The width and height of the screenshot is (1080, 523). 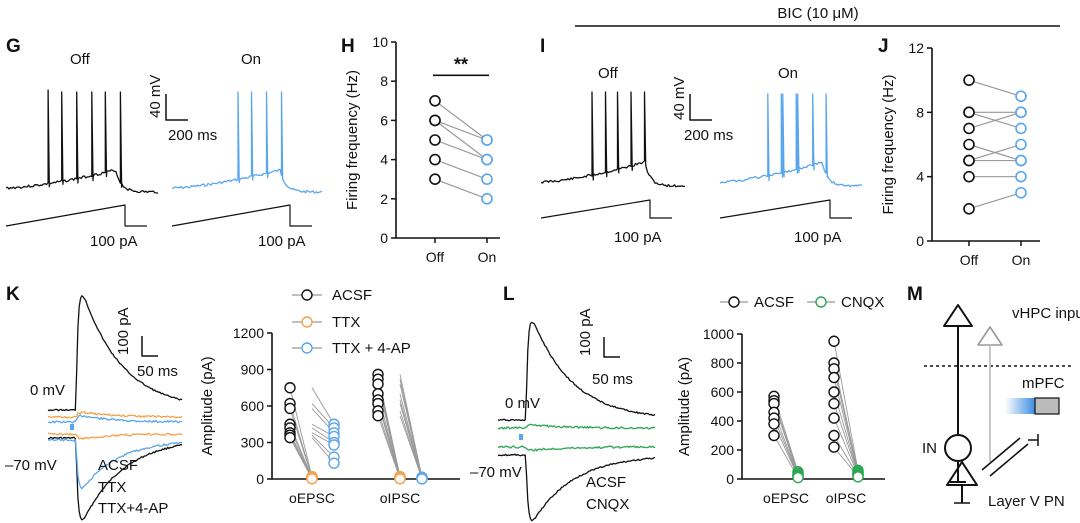 I want to click on g-ramp-on, so click(x=241, y=215).